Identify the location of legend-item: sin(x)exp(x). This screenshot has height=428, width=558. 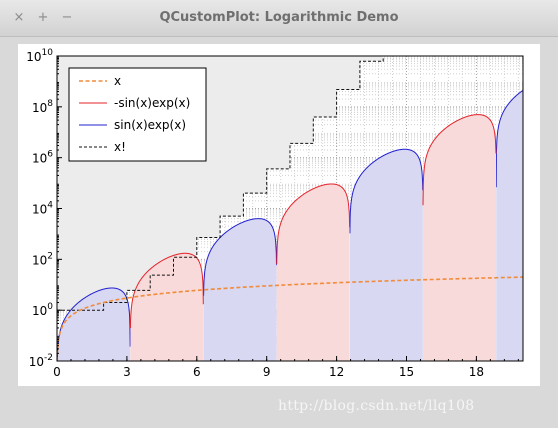
(132, 125).